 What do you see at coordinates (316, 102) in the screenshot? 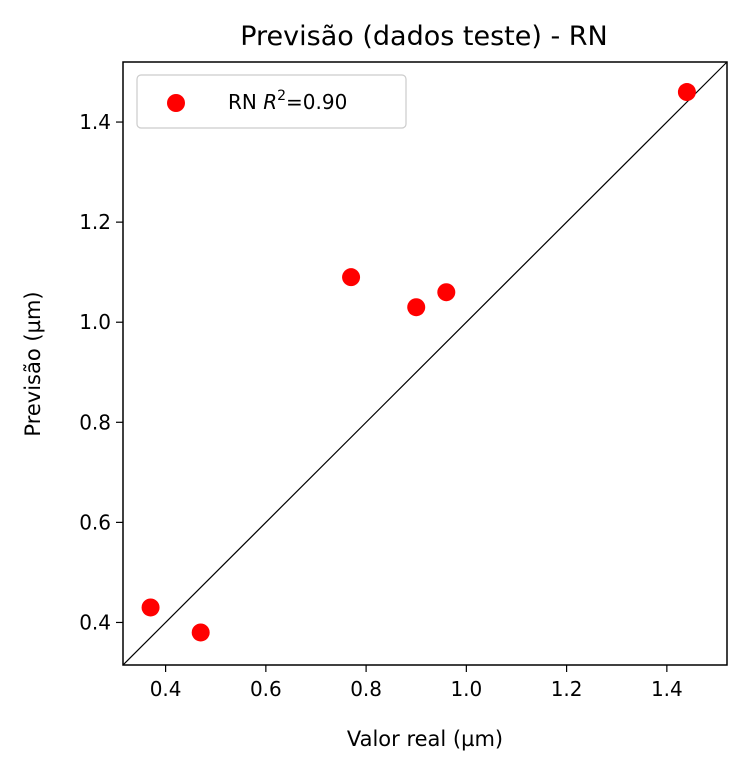
I see `legend-r2-value: =0.90` at bounding box center [316, 102].